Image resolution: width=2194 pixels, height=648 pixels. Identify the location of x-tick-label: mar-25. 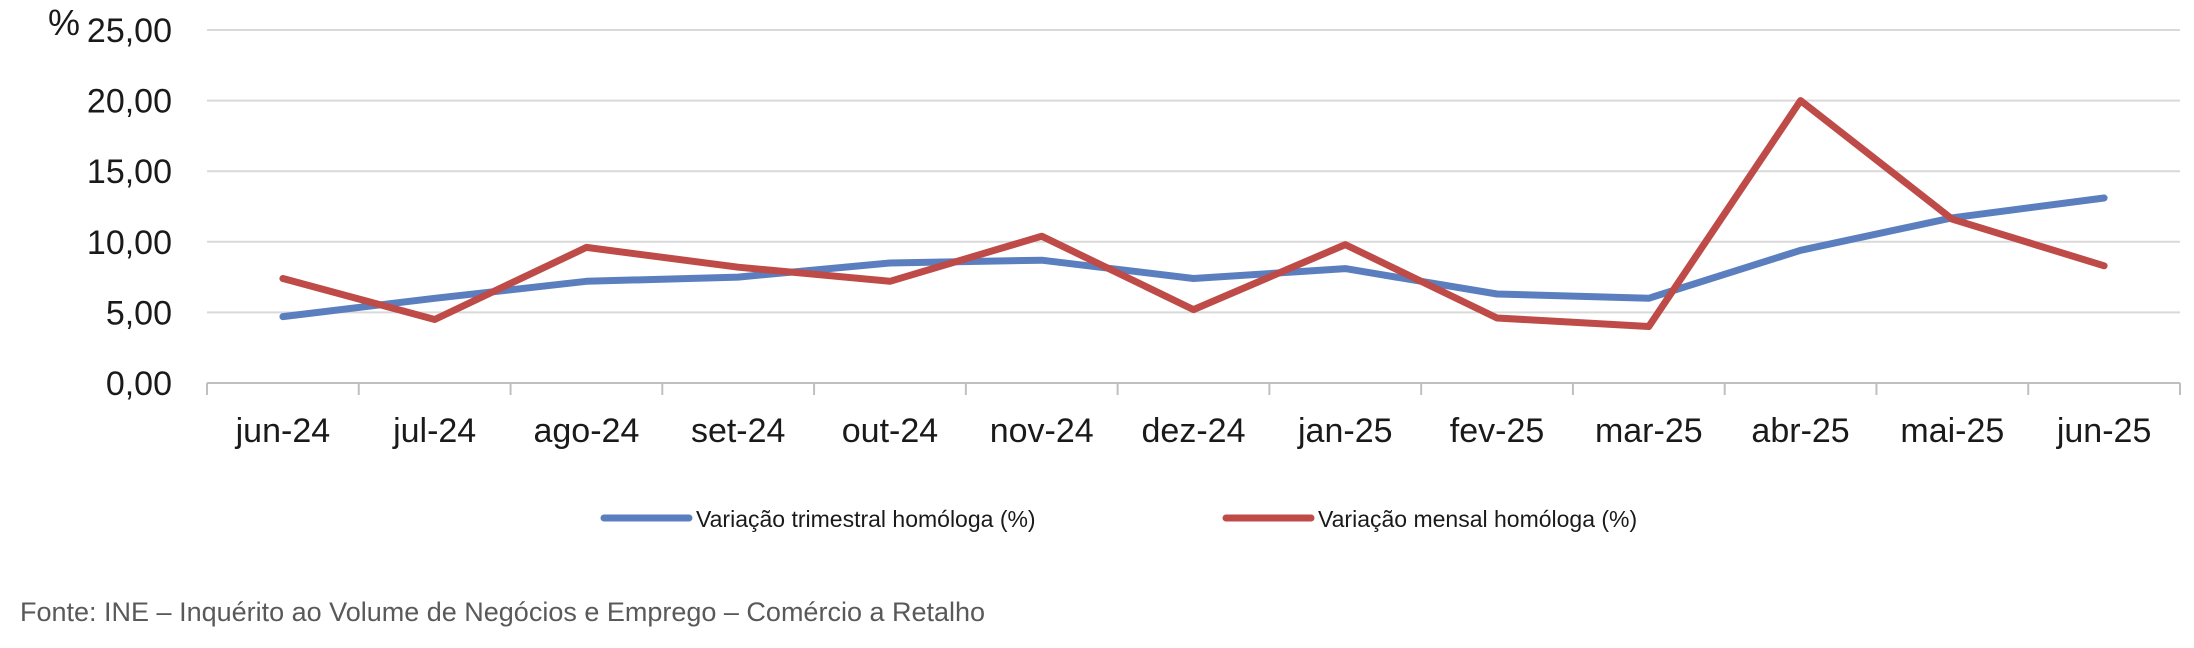
(1649, 431).